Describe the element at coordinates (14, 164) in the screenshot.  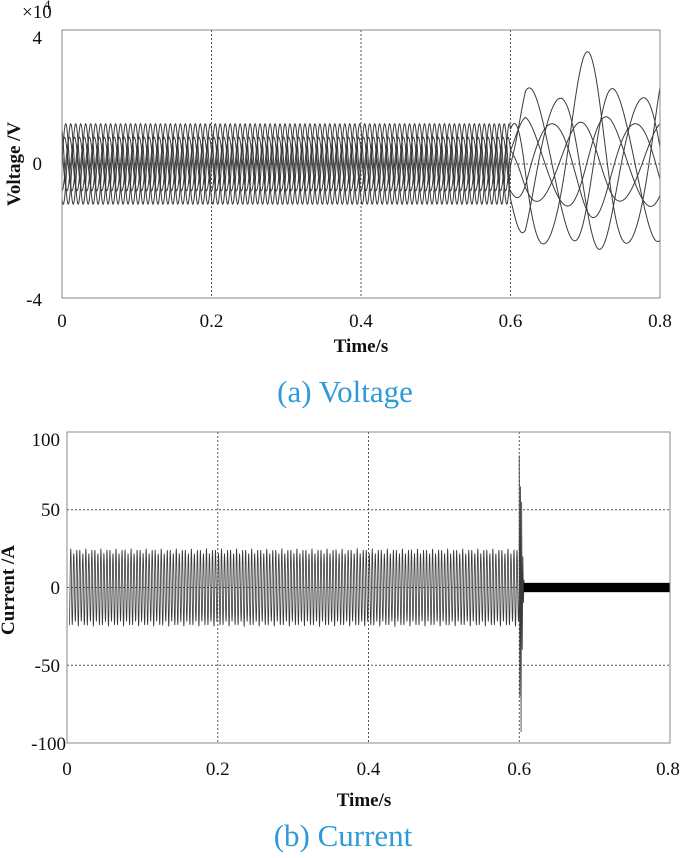
I see `voltage-y-axis-label: Voltage /V` at that location.